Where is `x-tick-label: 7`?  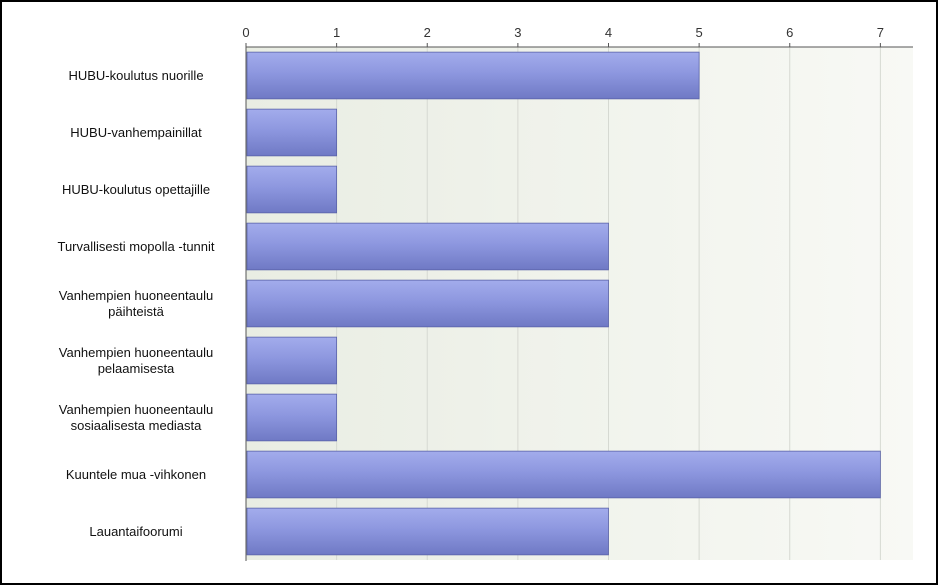
x-tick-label: 7 is located at coordinates (880, 32).